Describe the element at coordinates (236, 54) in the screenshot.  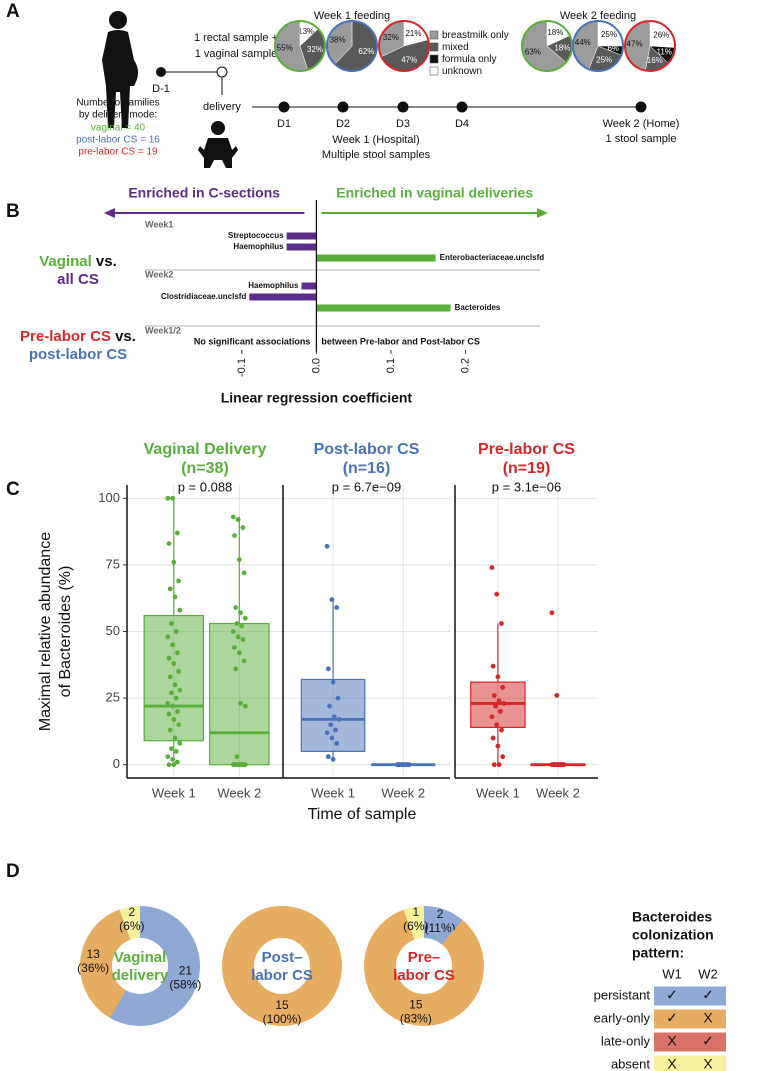
I see `sample-text: 1 vaginal sample` at that location.